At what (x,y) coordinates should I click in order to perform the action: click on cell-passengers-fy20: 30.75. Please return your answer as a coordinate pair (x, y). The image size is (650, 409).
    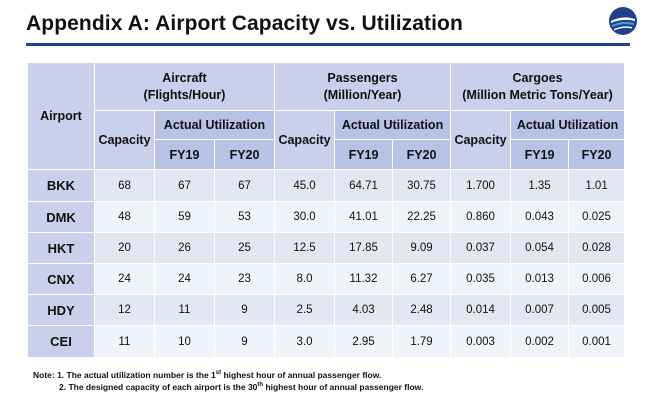
    Looking at the image, I should click on (422, 185).